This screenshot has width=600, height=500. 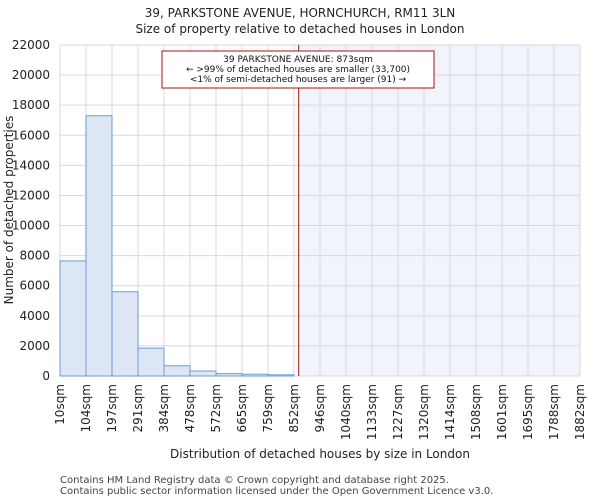 What do you see at coordinates (554, 412) in the screenshot?
I see `x-tick-label: 1788sqm` at bounding box center [554, 412].